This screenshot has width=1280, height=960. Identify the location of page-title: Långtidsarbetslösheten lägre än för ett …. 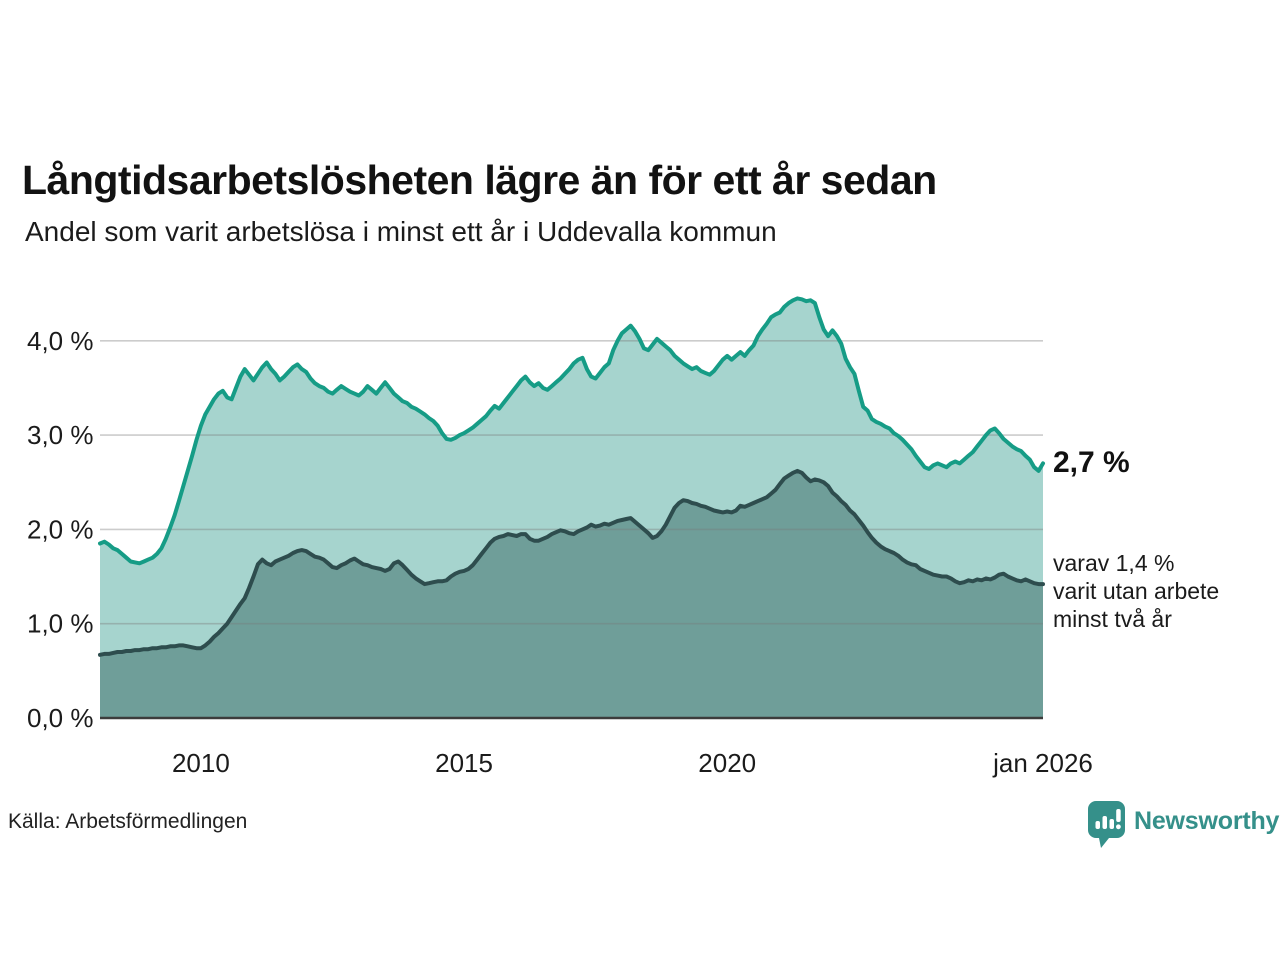
(479, 180).